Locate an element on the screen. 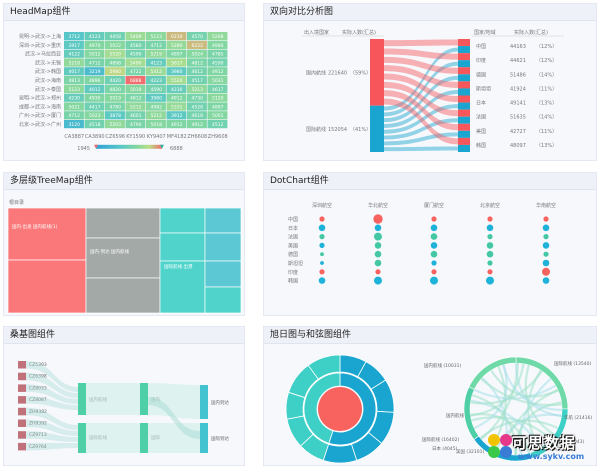 This screenshot has height=469, width=600. heatmap-cell-value: 4898 is located at coordinates (116, 63).